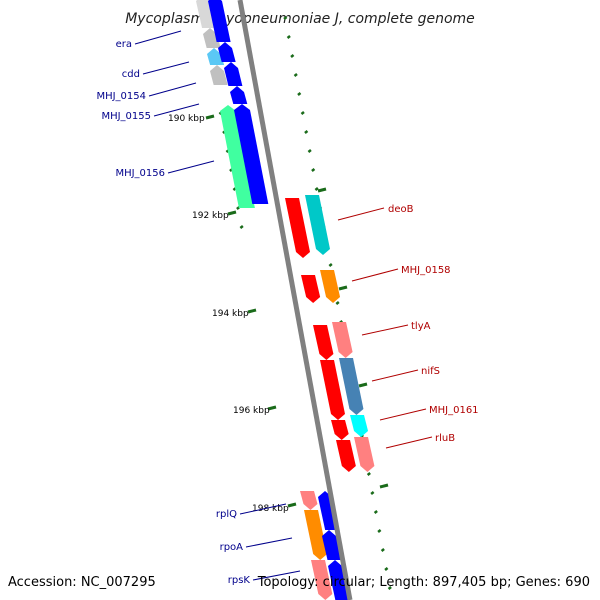  I want to click on gene-label-deoB: deoB, so click(401, 209).